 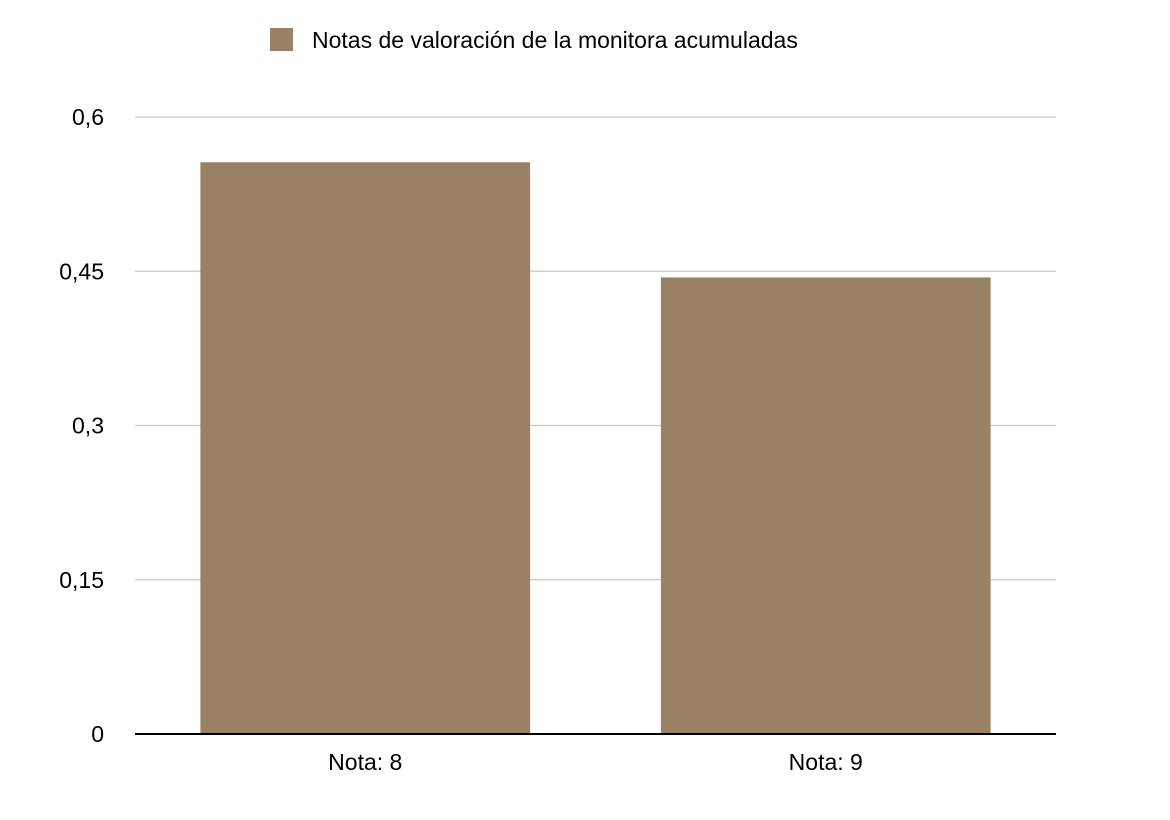 What do you see at coordinates (81, 271) in the screenshot?
I see `y-tick-label: 0,45` at bounding box center [81, 271].